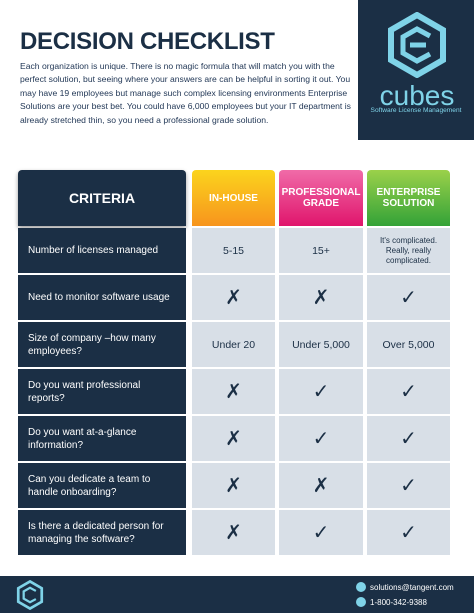 The width and height of the screenshot is (474, 613). Describe the element at coordinates (30, 595) in the screenshot. I see `footer-logo` at that location.